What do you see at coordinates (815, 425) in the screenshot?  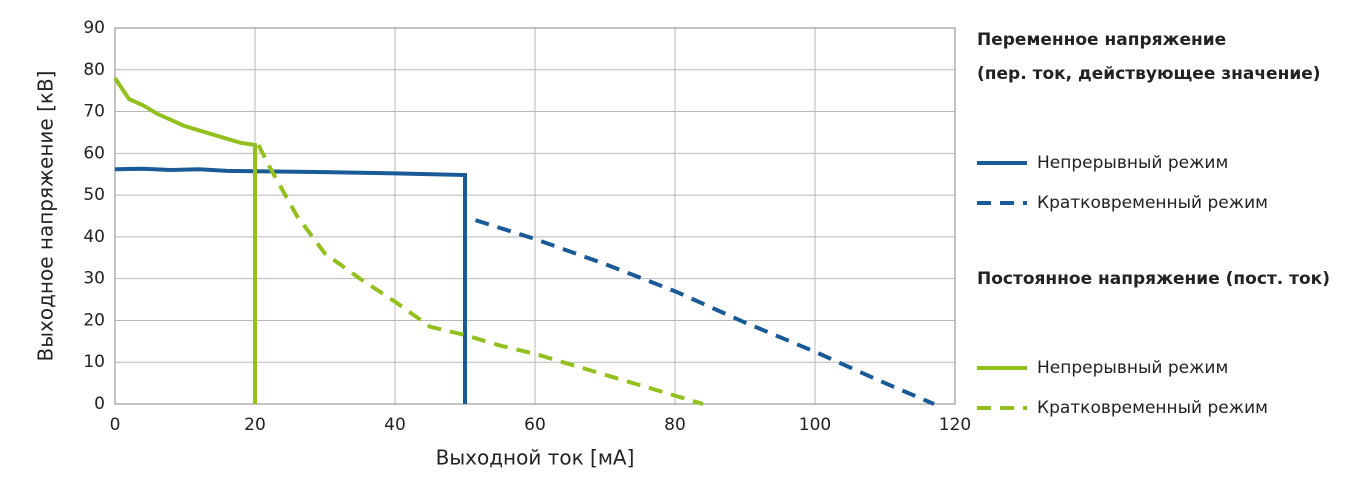 I see `x-tick-label: 100` at bounding box center [815, 425].